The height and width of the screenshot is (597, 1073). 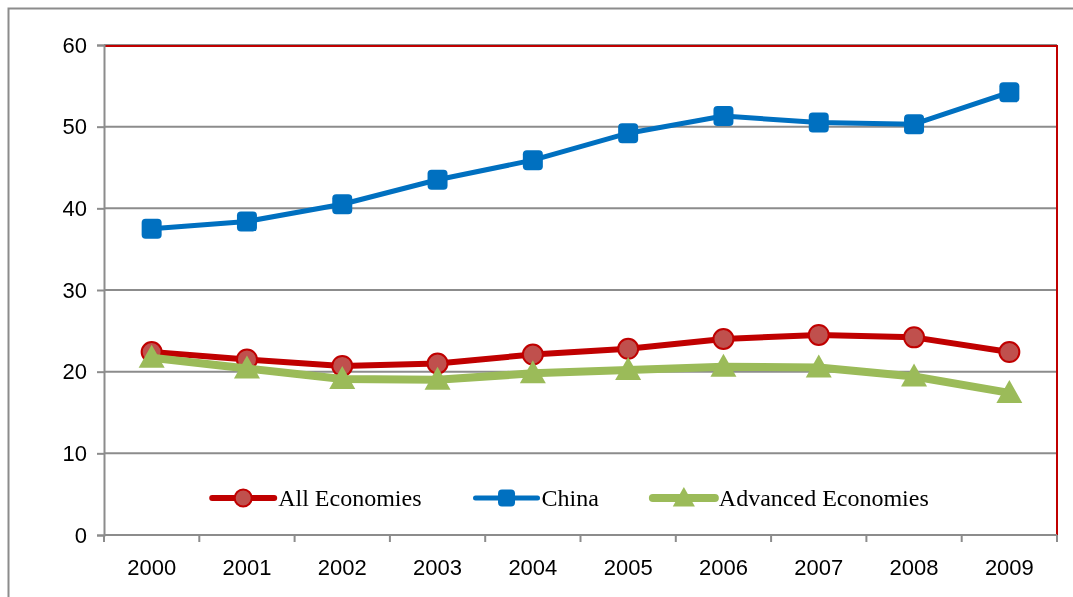 What do you see at coordinates (74, 45) in the screenshot?
I see `y-tick-label: 60` at bounding box center [74, 45].